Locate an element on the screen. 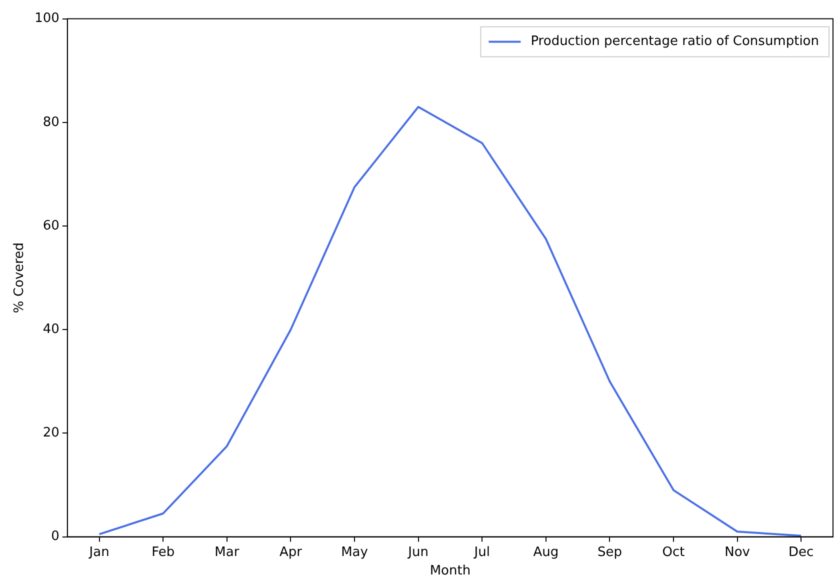 The image size is (835, 579). x-tick-label: Oct is located at coordinates (673, 552).